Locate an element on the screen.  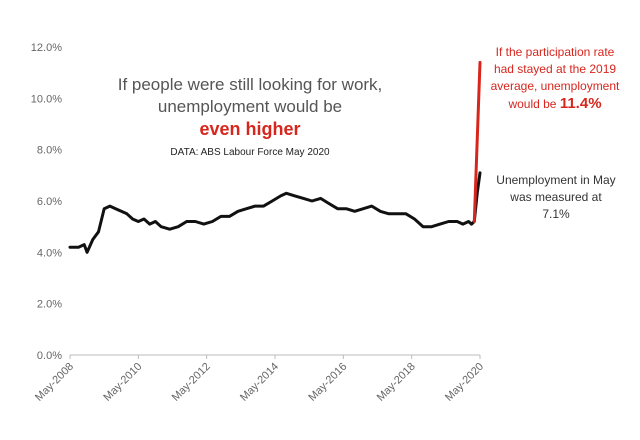
measured-annotation: Unemployment in May was measured at 7.1% is located at coordinates (556, 197).